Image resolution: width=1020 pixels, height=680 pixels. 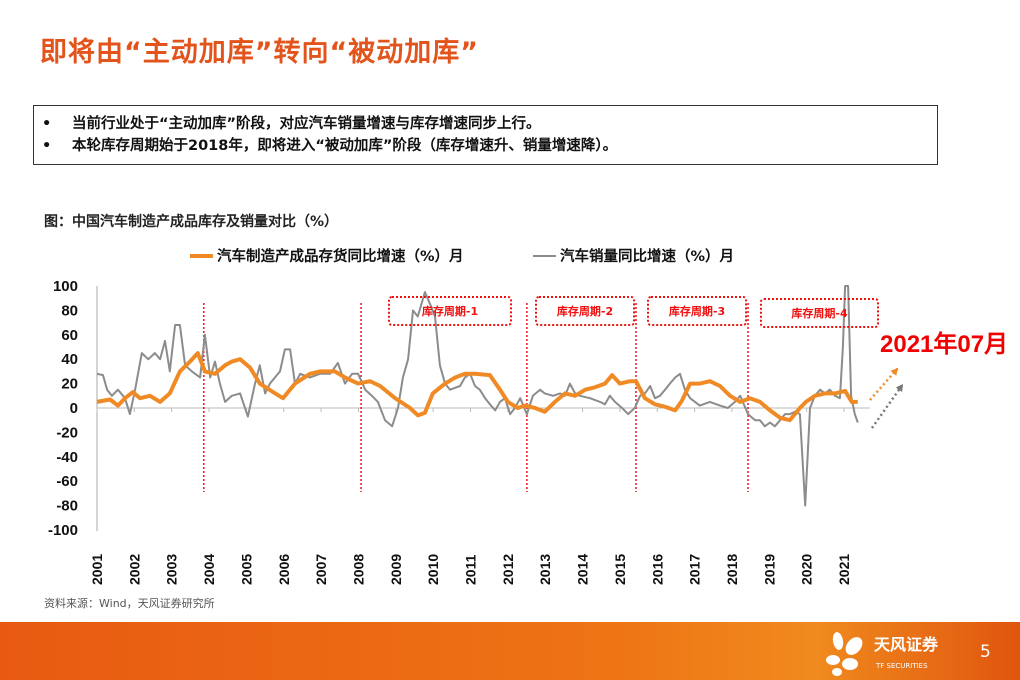 I want to click on x-tick-label: 2004, so click(x=209, y=569).